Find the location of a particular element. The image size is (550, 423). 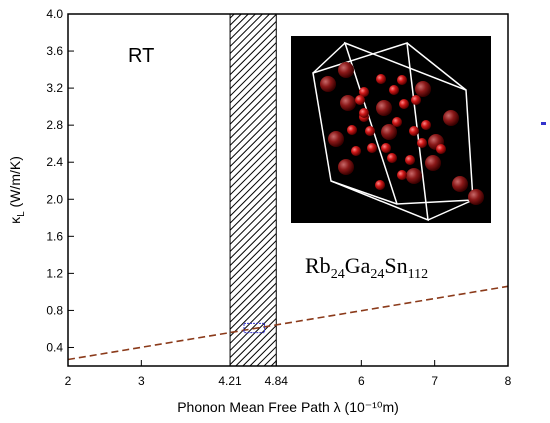

x-tick-label: 7 is located at coordinates (434, 381).